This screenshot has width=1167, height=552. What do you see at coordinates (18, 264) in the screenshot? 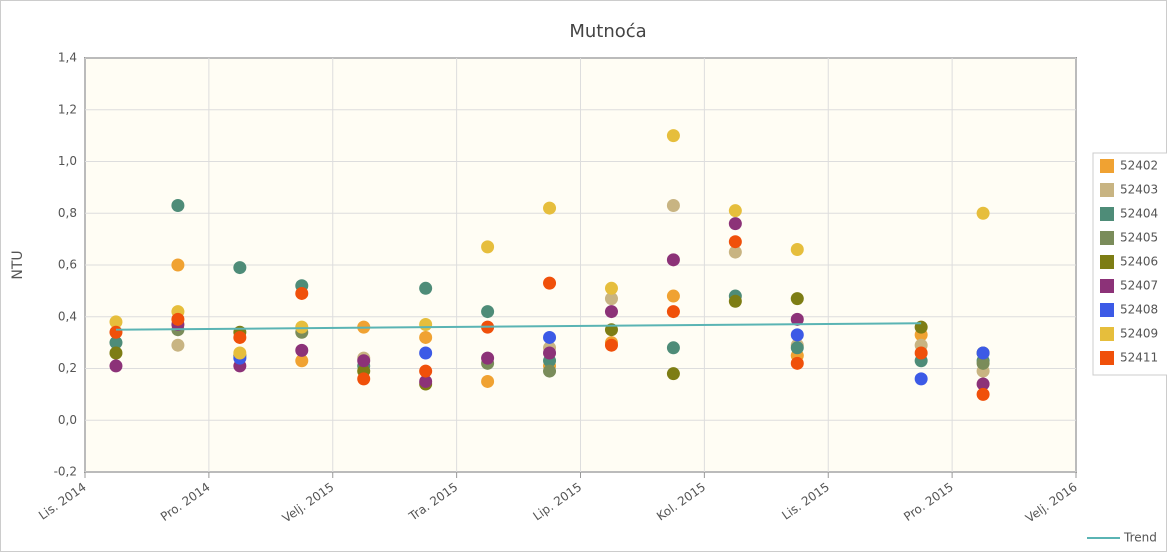
I see `y-axis-label: NTU` at bounding box center [18, 264].